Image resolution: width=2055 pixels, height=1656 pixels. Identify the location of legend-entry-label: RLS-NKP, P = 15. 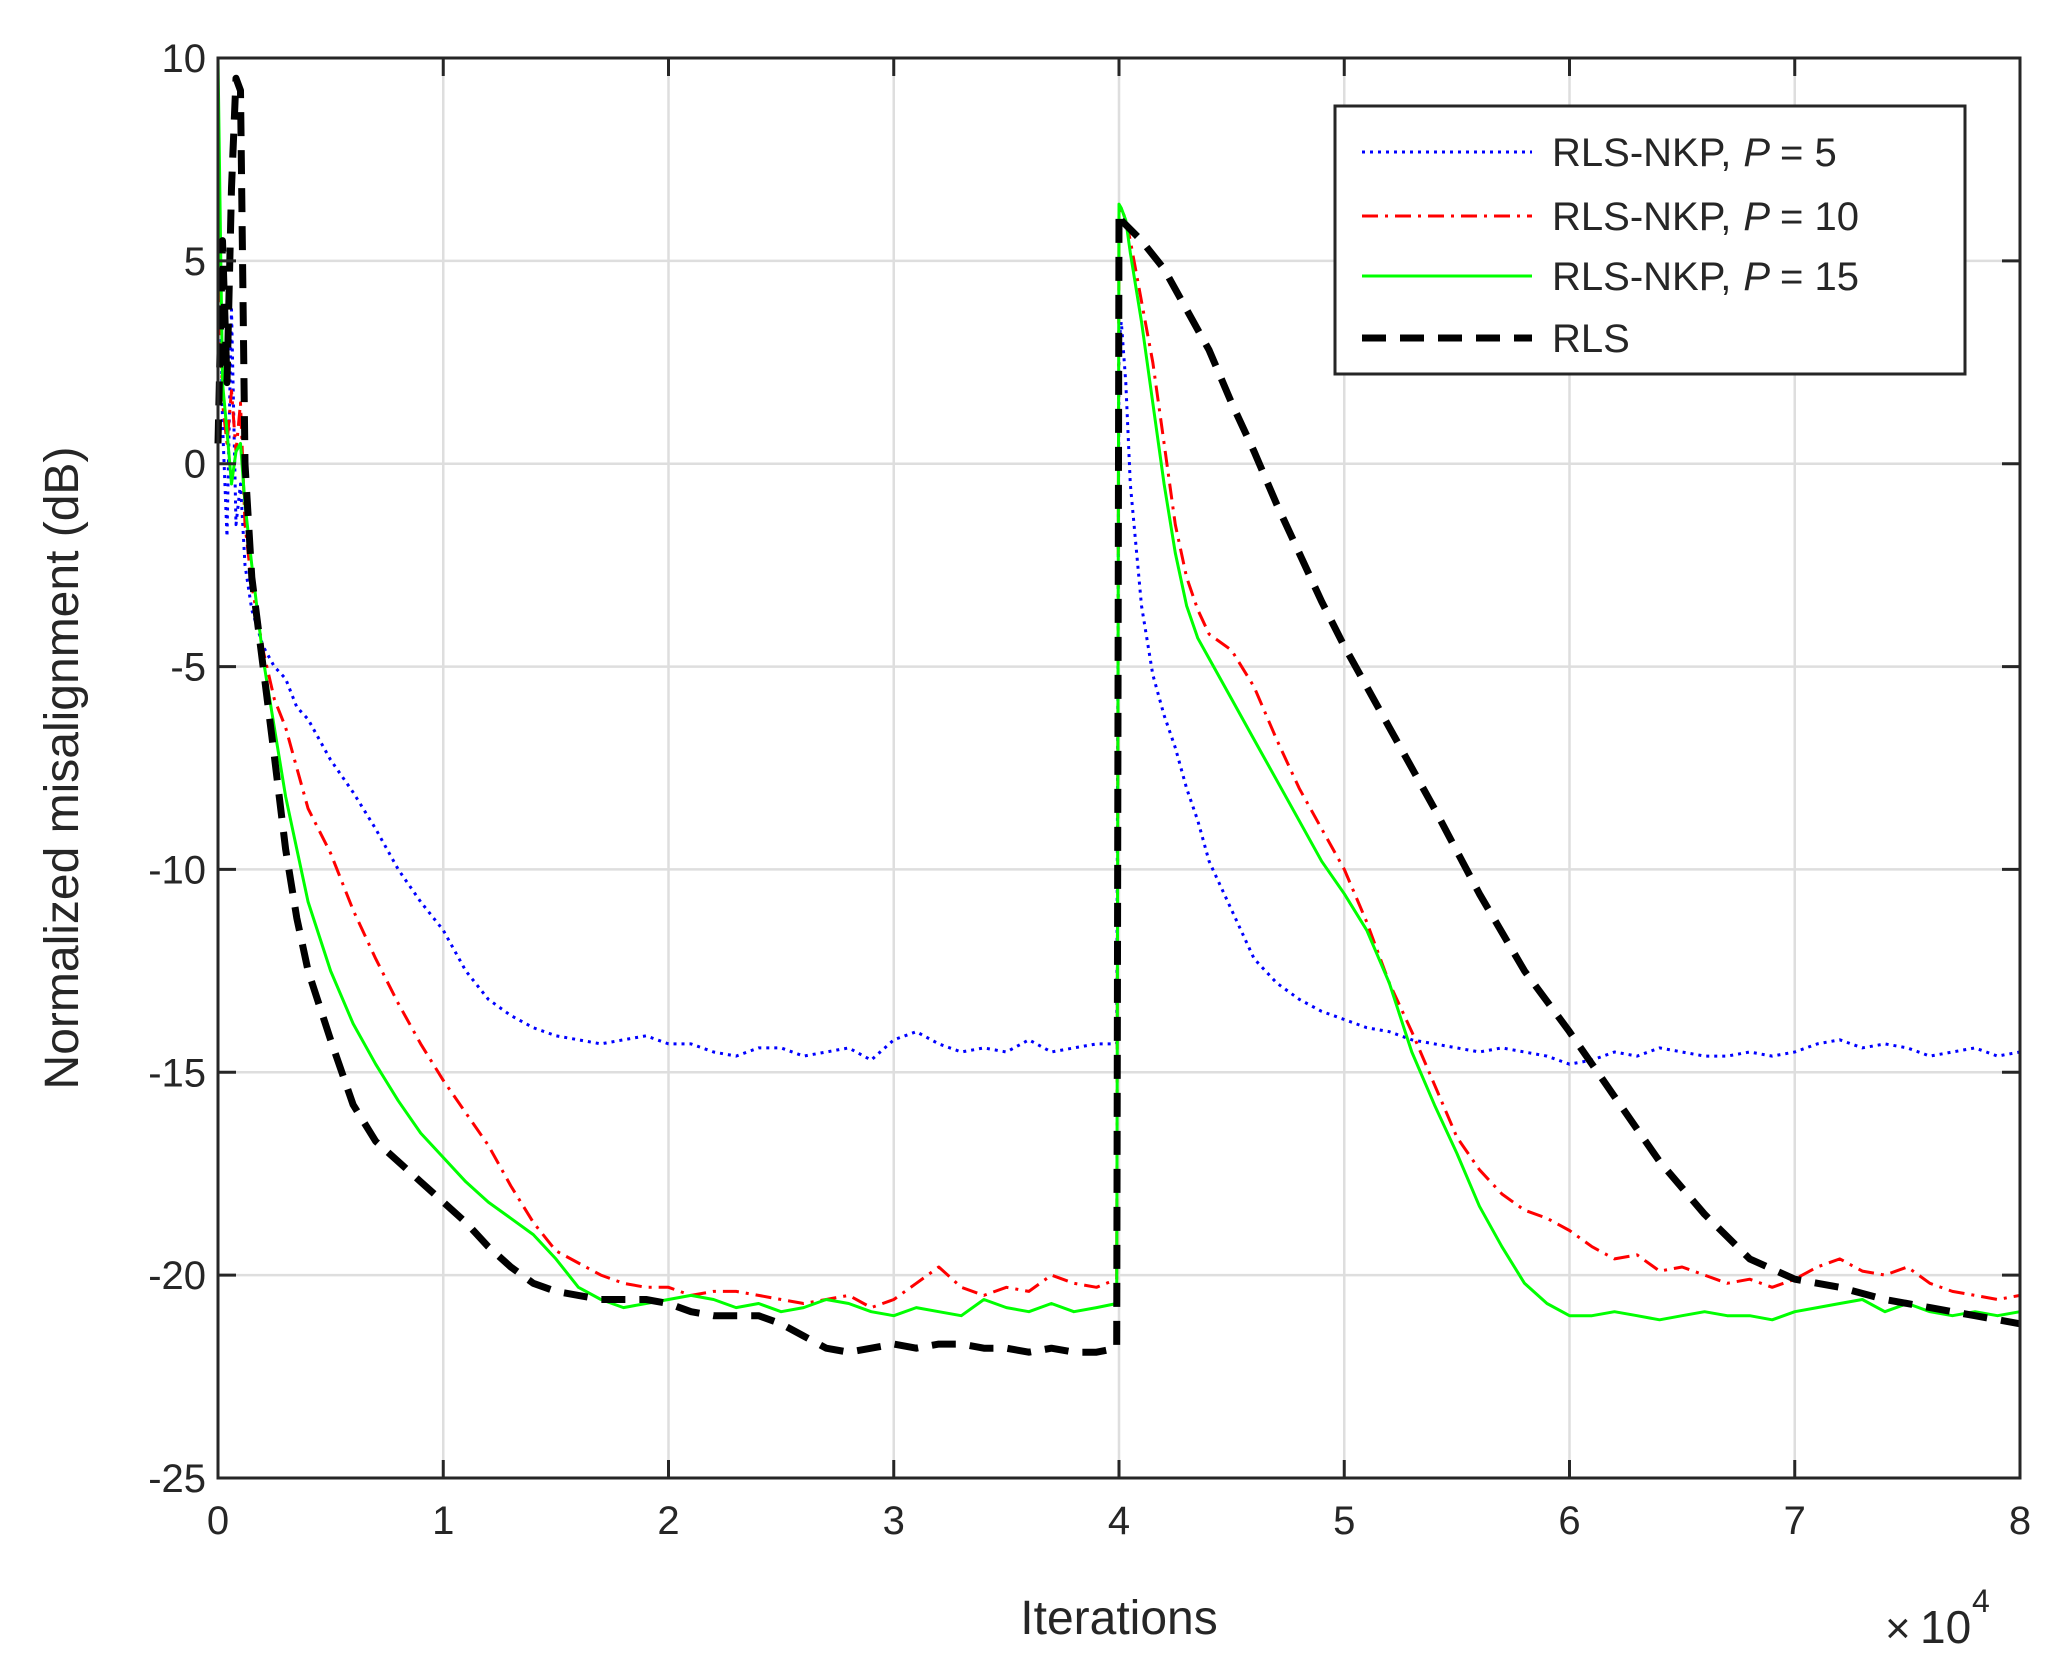
(1705, 277).